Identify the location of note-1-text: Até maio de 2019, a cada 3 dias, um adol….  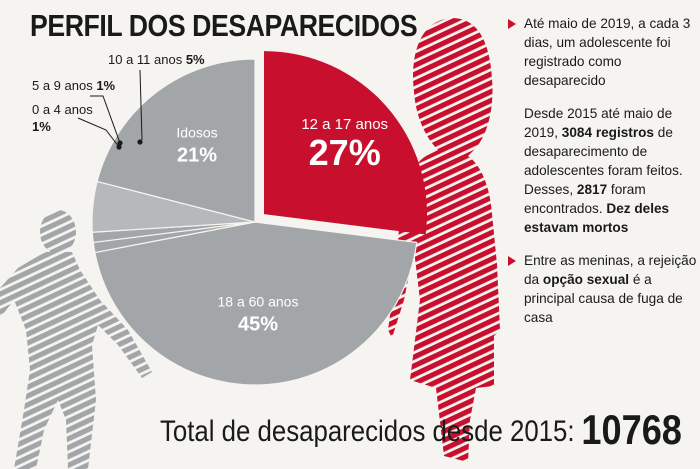
(607, 52).